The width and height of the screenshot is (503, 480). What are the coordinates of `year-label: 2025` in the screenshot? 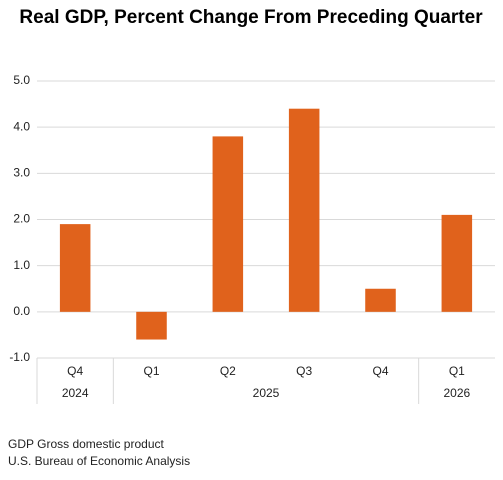 It's located at (266, 393).